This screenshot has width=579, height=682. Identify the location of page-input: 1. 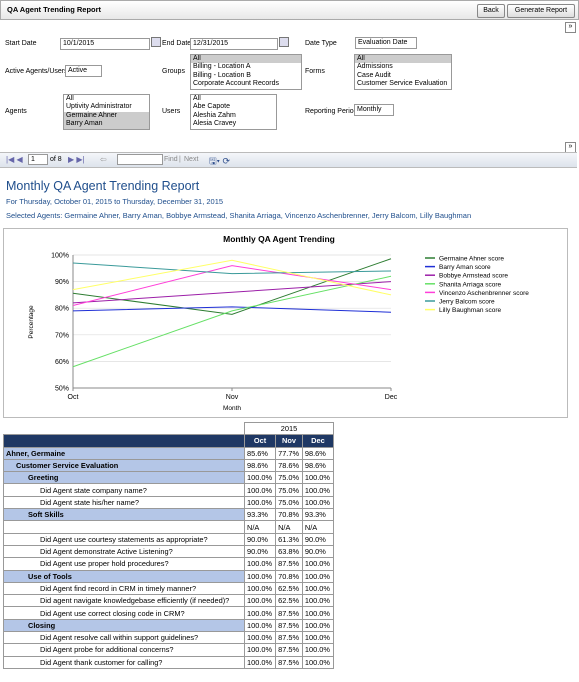
(38, 159).